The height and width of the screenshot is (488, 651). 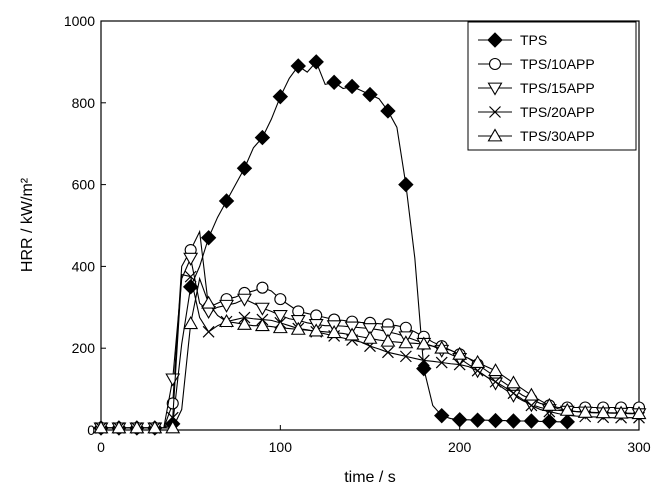 What do you see at coordinates (84, 266) in the screenshot?
I see `y-tick-label: 400` at bounding box center [84, 266].